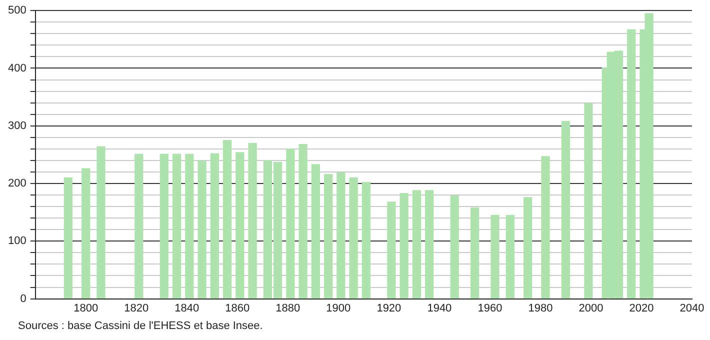  I want to click on x-tick-label: 2020, so click(641, 308).